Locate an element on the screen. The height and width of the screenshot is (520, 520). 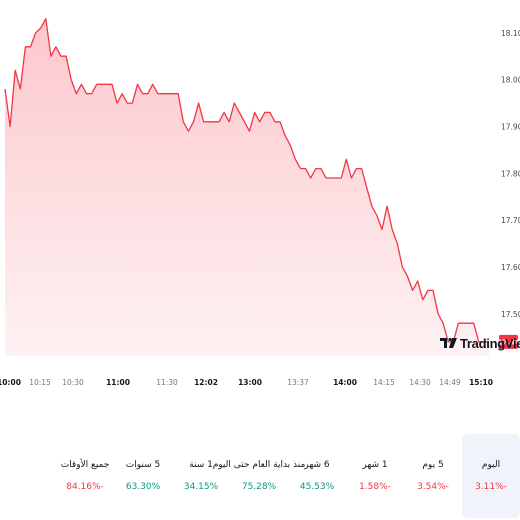
performance-period-4: منذ بداية العام حتى اليوم 75.28% is located at coordinates (259, 476).